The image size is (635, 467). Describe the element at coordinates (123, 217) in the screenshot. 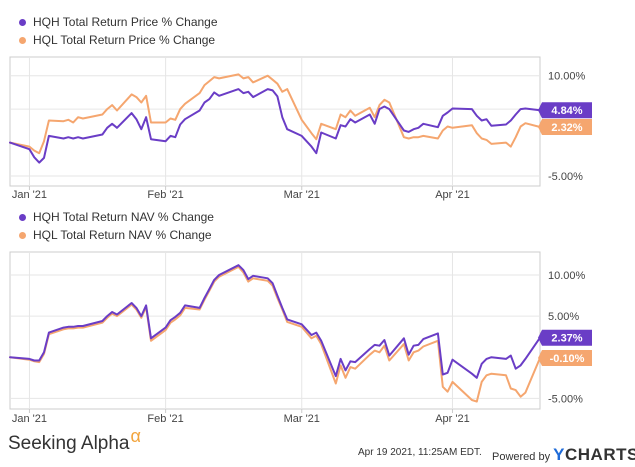

I see `legend-label: HQH Total Return NAV % Change` at that location.